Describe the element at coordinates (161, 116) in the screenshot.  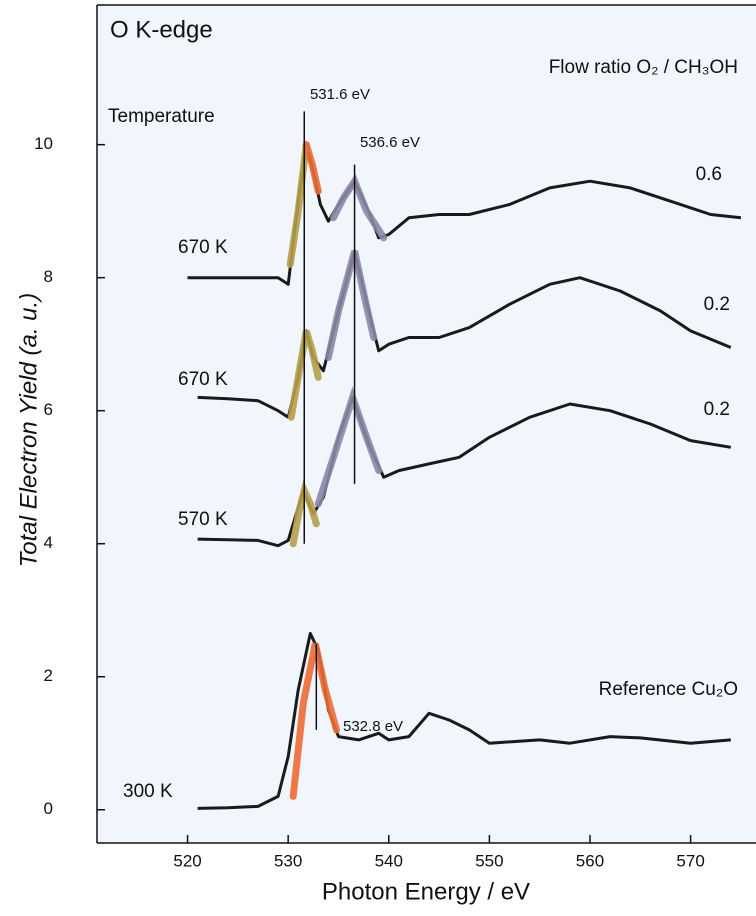
I see `temperature-heading: Temperature` at that location.